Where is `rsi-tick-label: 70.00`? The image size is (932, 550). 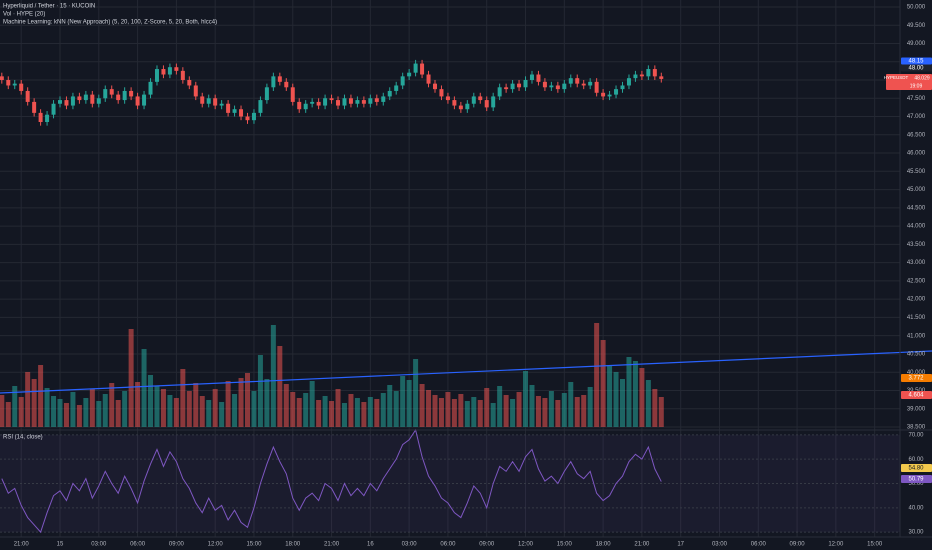
rsi-tick-label: 70.00 is located at coordinates (916, 435).